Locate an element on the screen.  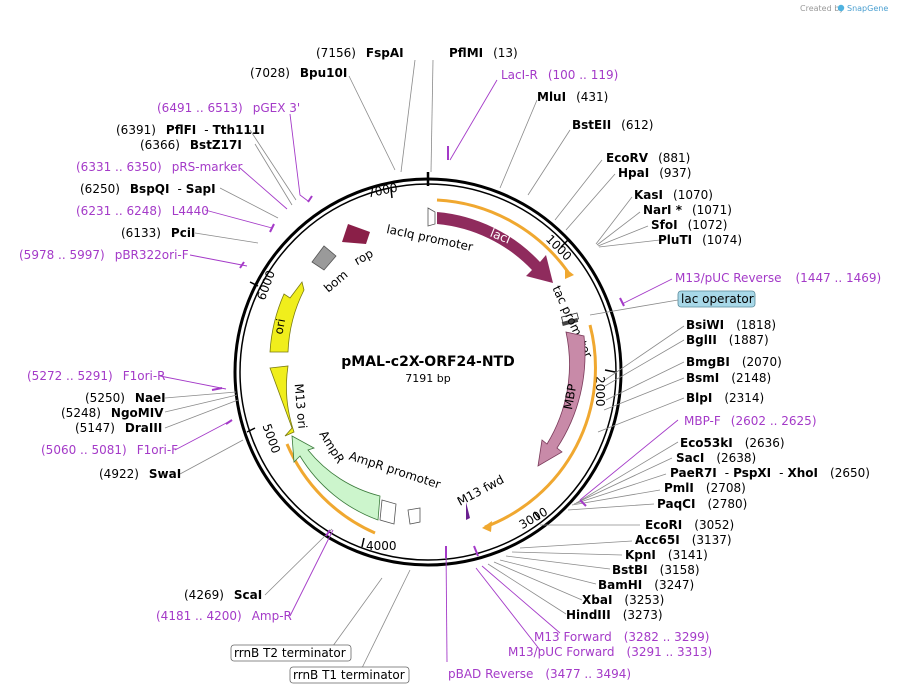
primer-m13-puc-reverse: M13/pUC Reverse (1447 .. 1469) is located at coordinates (778, 278).